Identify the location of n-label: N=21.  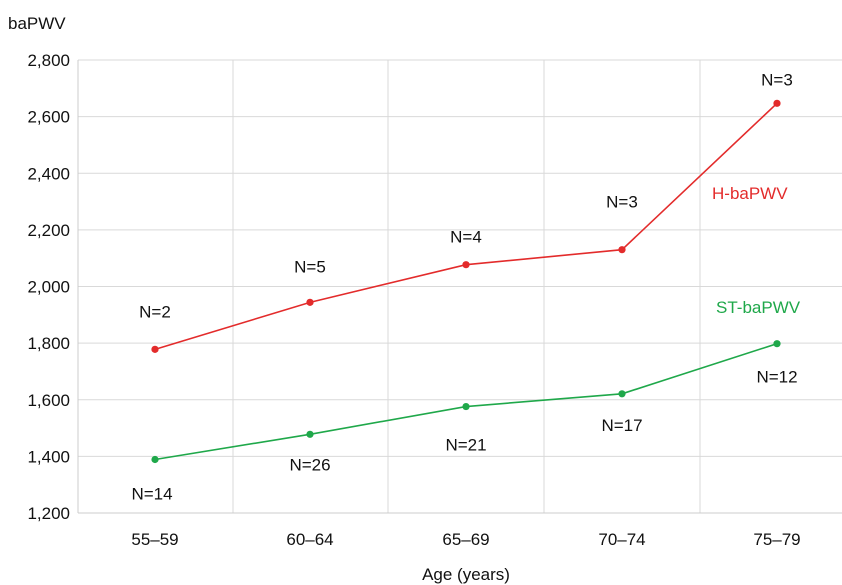
(465, 445).